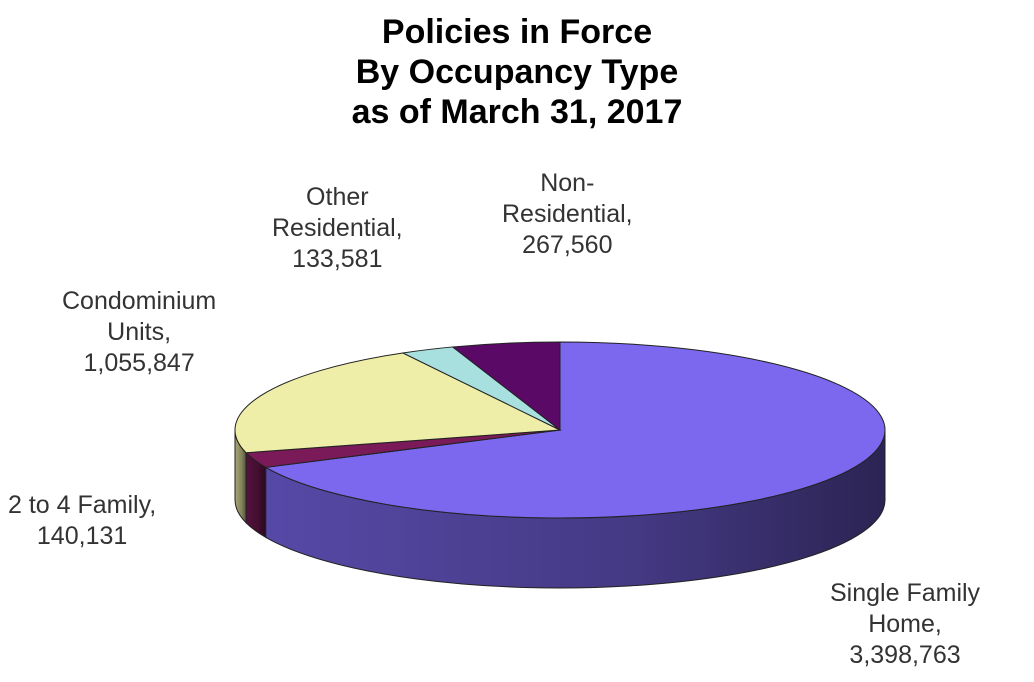  I want to click on label-condominium-name-2: Units,, so click(139, 332).